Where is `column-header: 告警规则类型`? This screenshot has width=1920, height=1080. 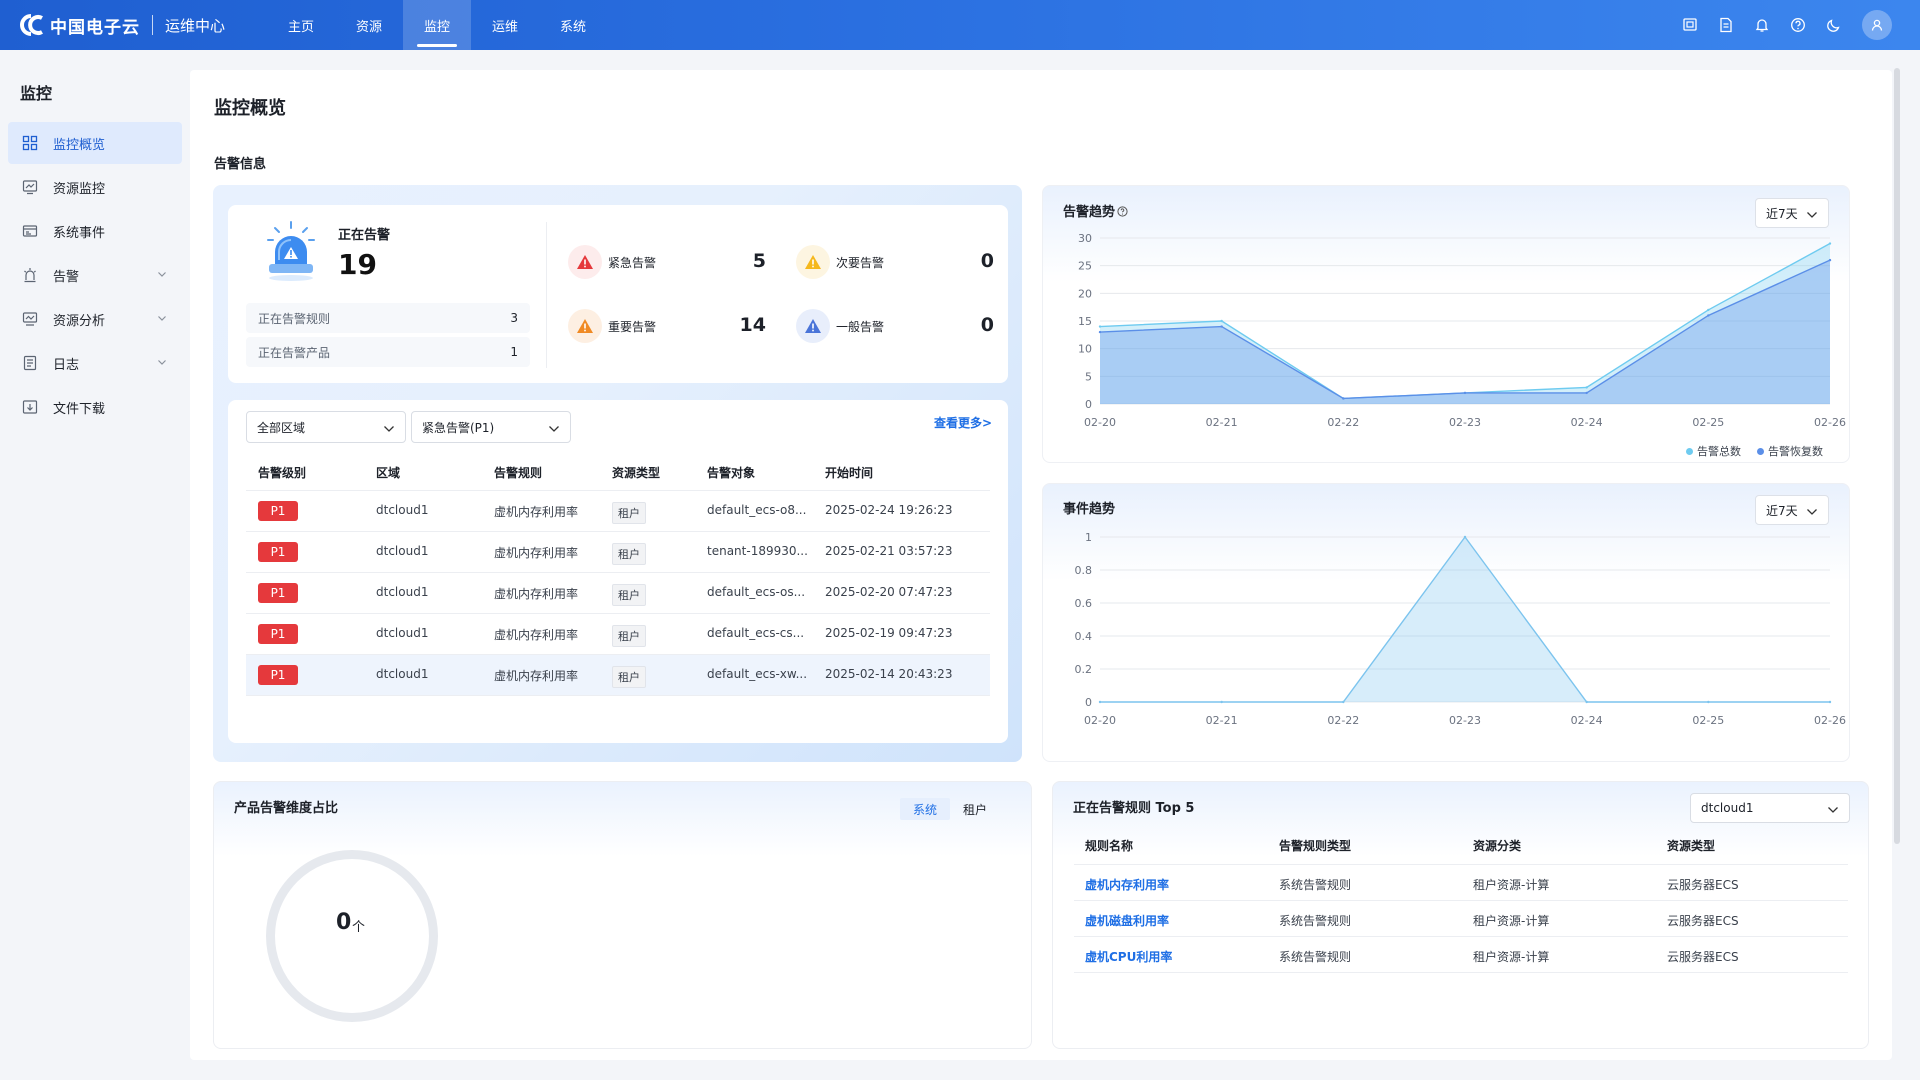
column-header: 告警规则类型 is located at coordinates (1315, 846).